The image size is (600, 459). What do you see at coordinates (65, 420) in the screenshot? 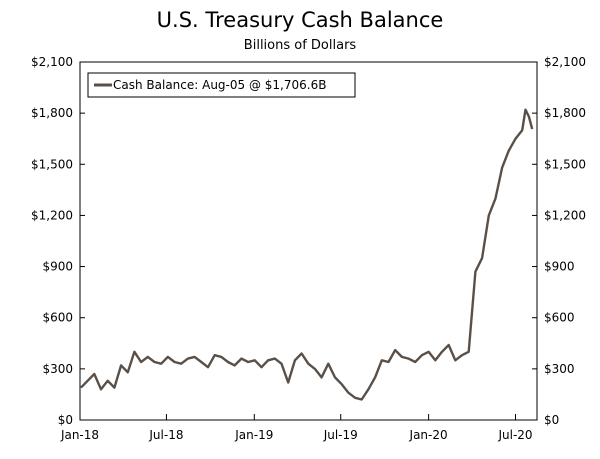
I see `y-tick-label-left: $0` at bounding box center [65, 420].